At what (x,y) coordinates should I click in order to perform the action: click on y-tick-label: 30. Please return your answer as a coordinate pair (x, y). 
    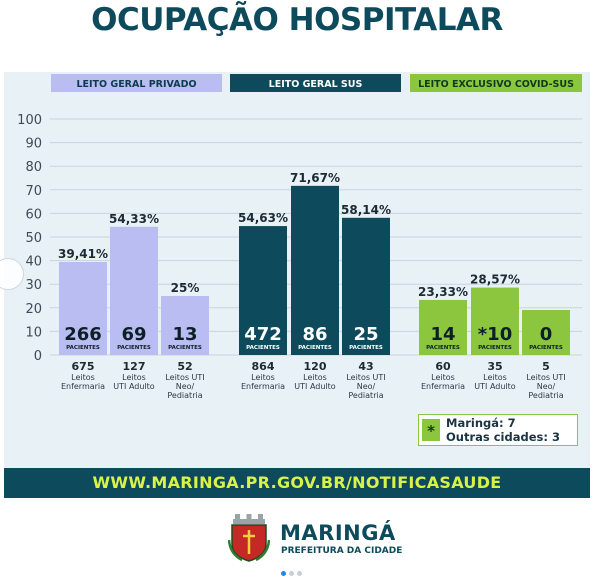
    Looking at the image, I should click on (33, 285).